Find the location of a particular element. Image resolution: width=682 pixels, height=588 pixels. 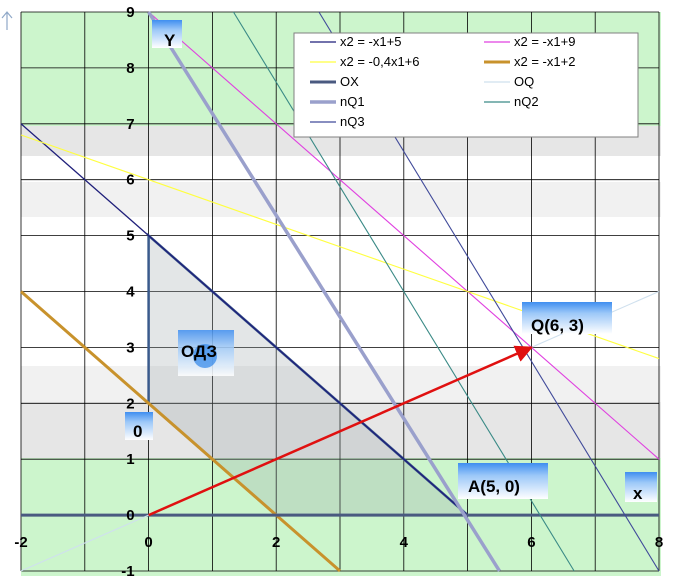

y-tick-label: 6 is located at coordinates (130, 180).